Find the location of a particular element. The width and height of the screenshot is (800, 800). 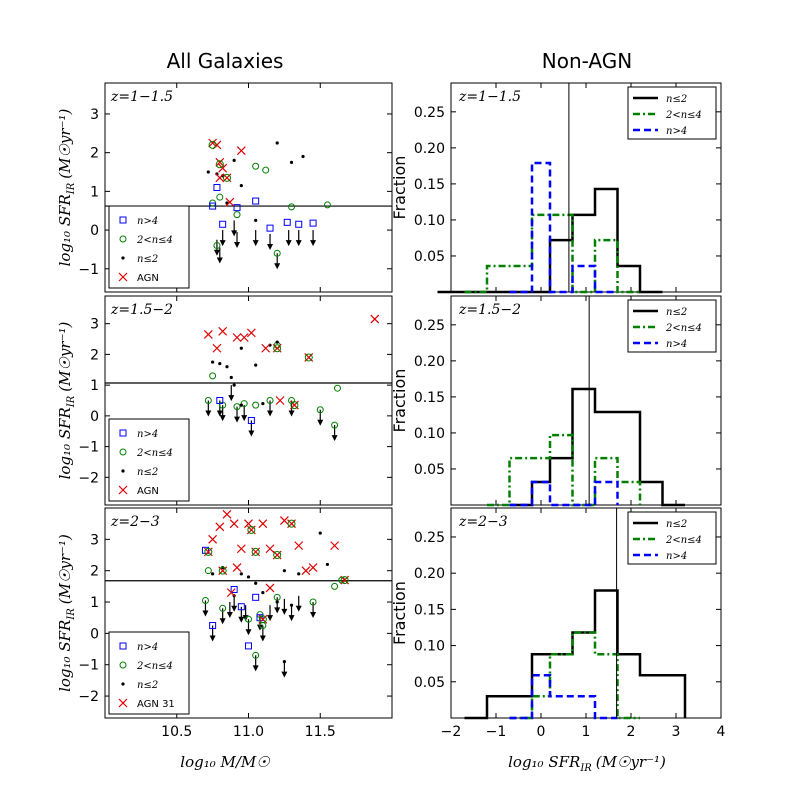

left-panel-1-legend-label: AGN is located at coordinates (148, 491).